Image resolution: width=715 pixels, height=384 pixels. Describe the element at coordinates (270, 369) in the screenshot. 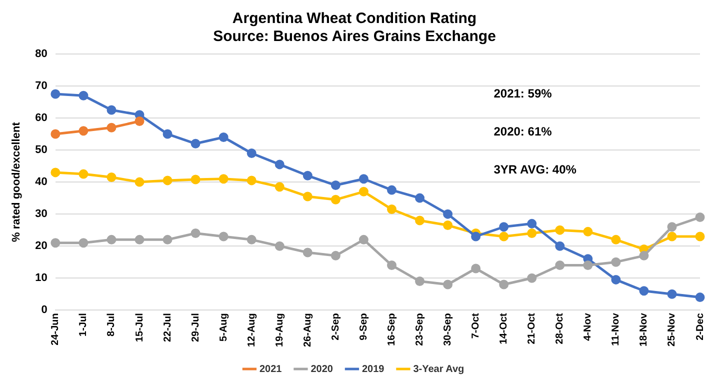

I see `legend-label: 2021` at that location.